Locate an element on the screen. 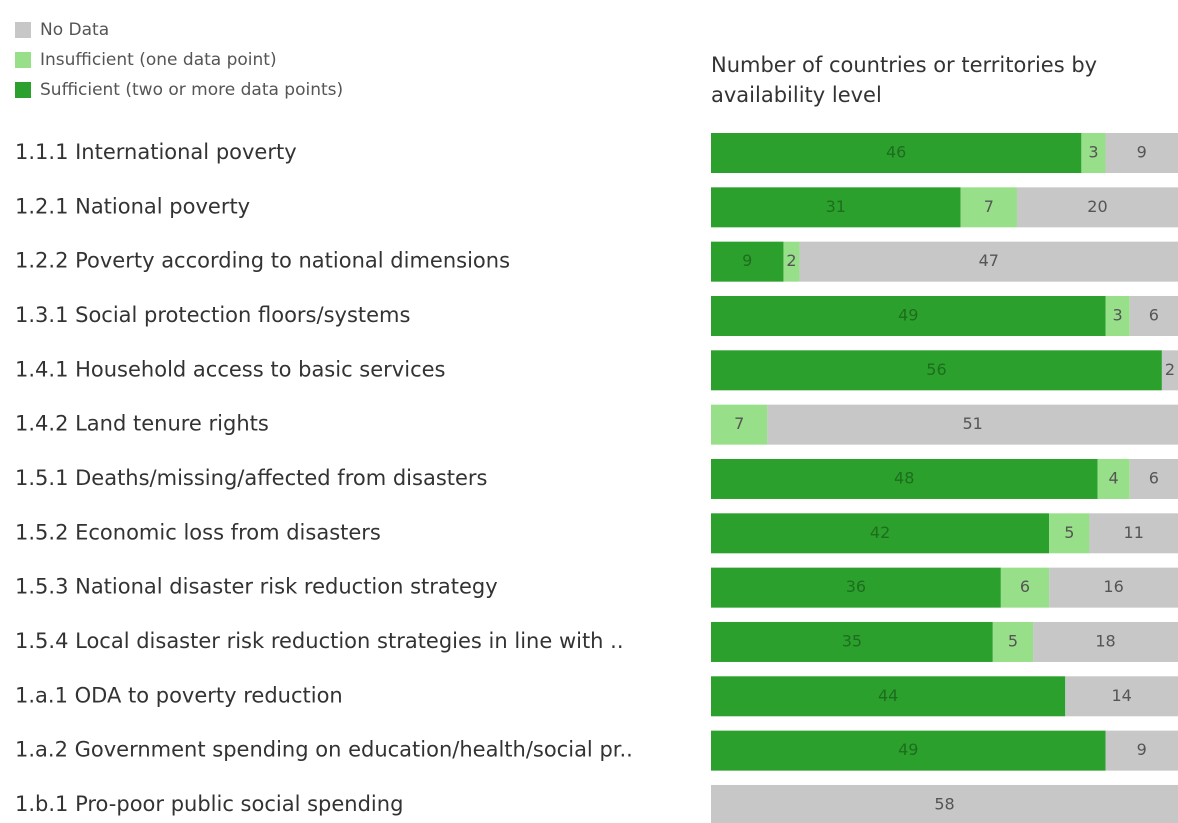 This screenshot has height=823, width=1178. data-label: 46 is located at coordinates (896, 152).